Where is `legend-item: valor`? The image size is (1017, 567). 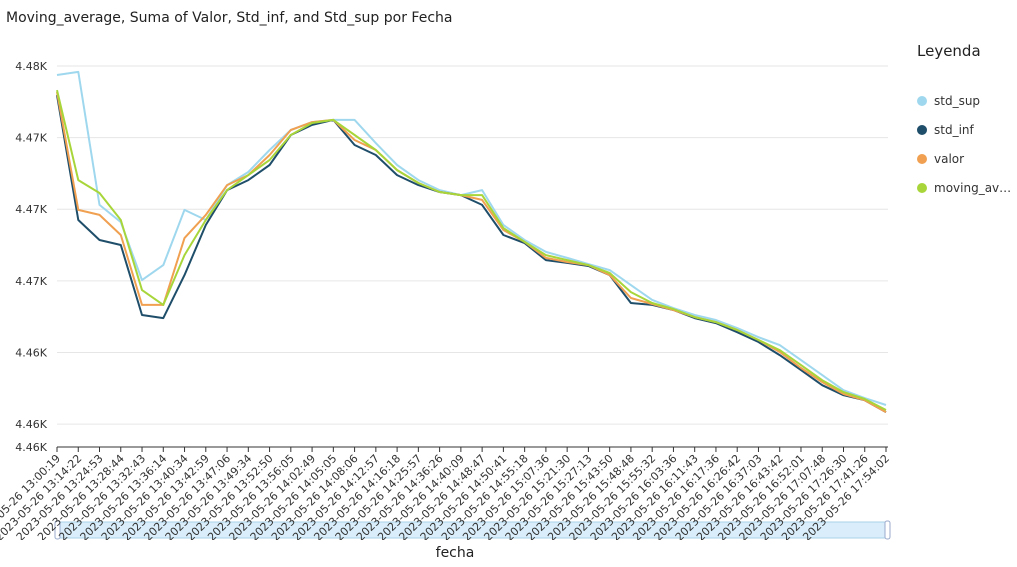
legend-item: valor is located at coordinates (966, 158).